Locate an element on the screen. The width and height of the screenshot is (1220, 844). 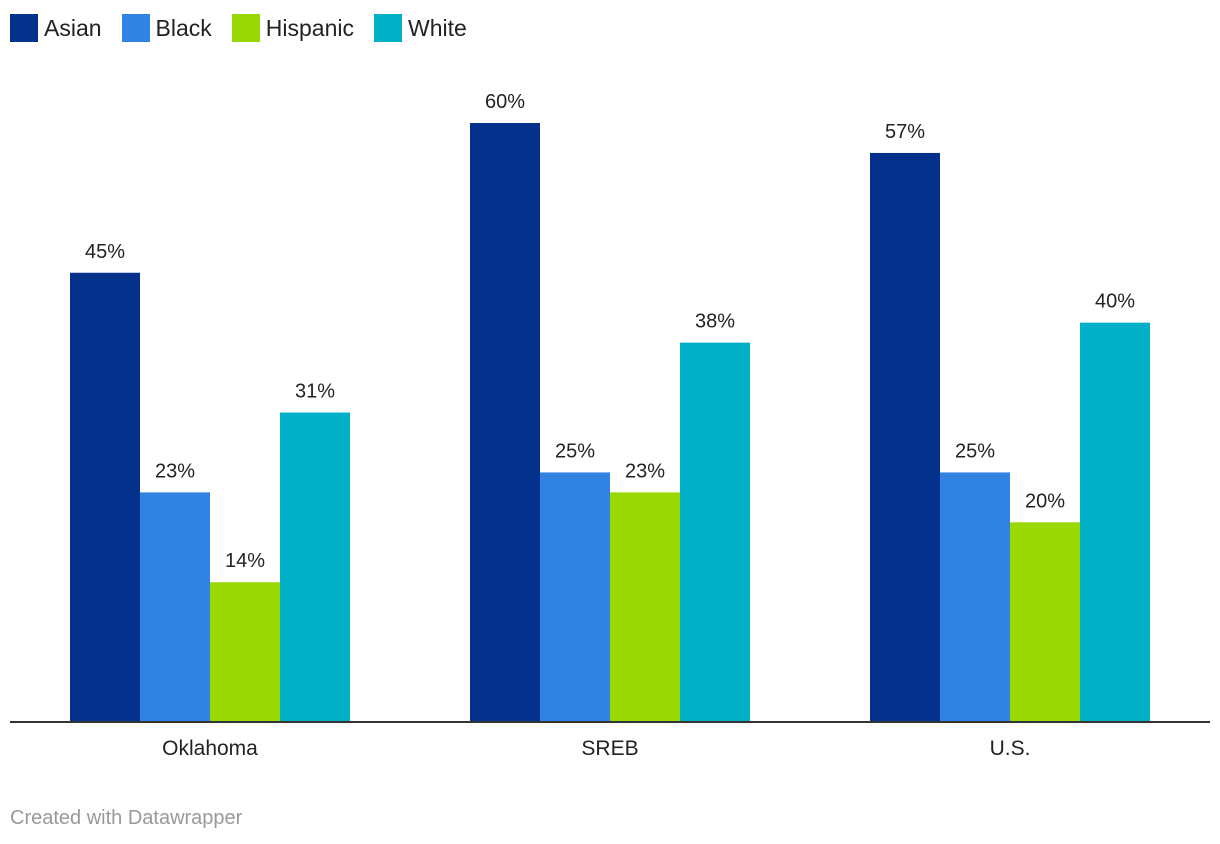
category-label-sreb: SREB is located at coordinates (609, 748).